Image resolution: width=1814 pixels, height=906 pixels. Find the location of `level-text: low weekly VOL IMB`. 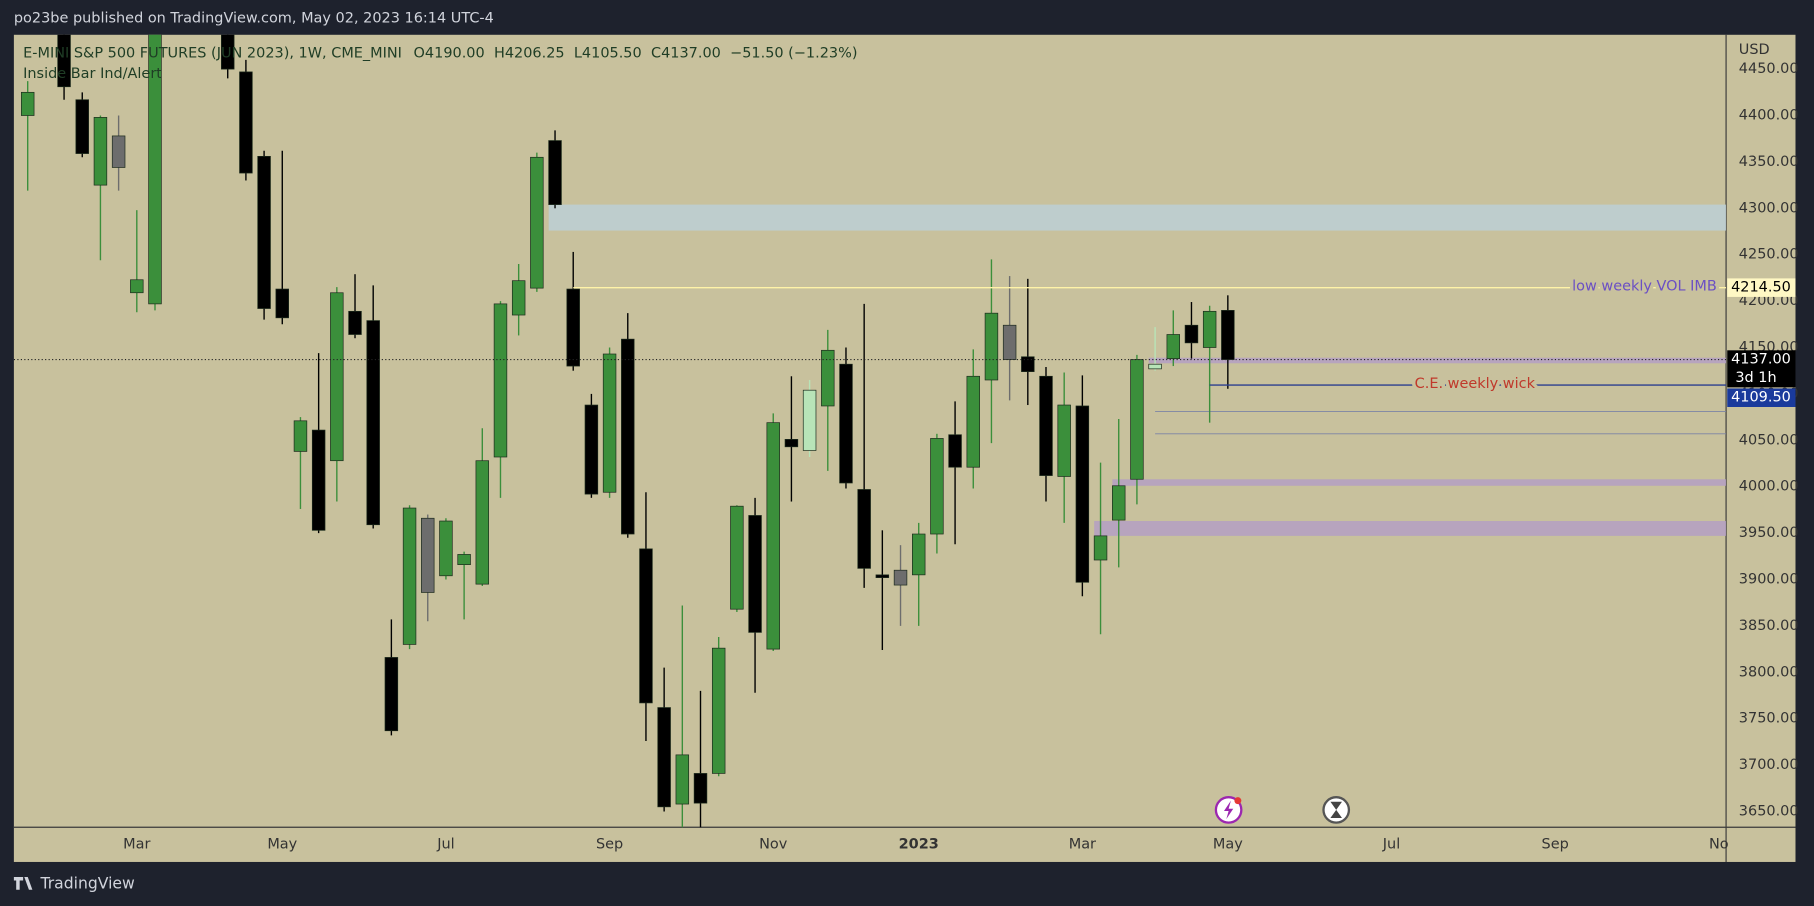

level-text: low weekly VOL IMB is located at coordinates (1644, 286).